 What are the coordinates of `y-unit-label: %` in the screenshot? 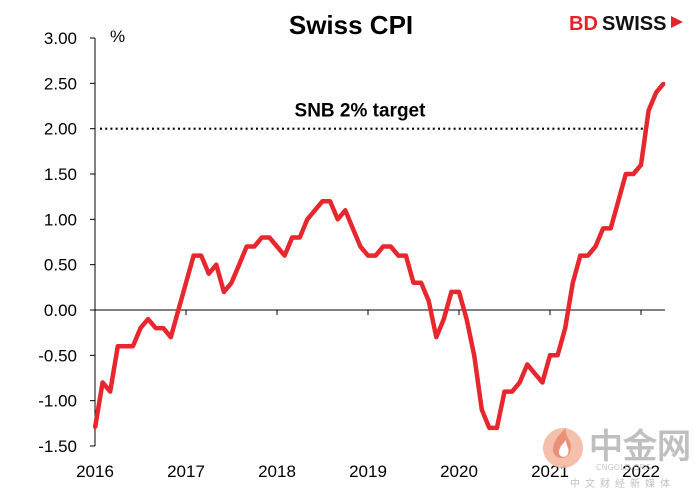 It's located at (117, 36).